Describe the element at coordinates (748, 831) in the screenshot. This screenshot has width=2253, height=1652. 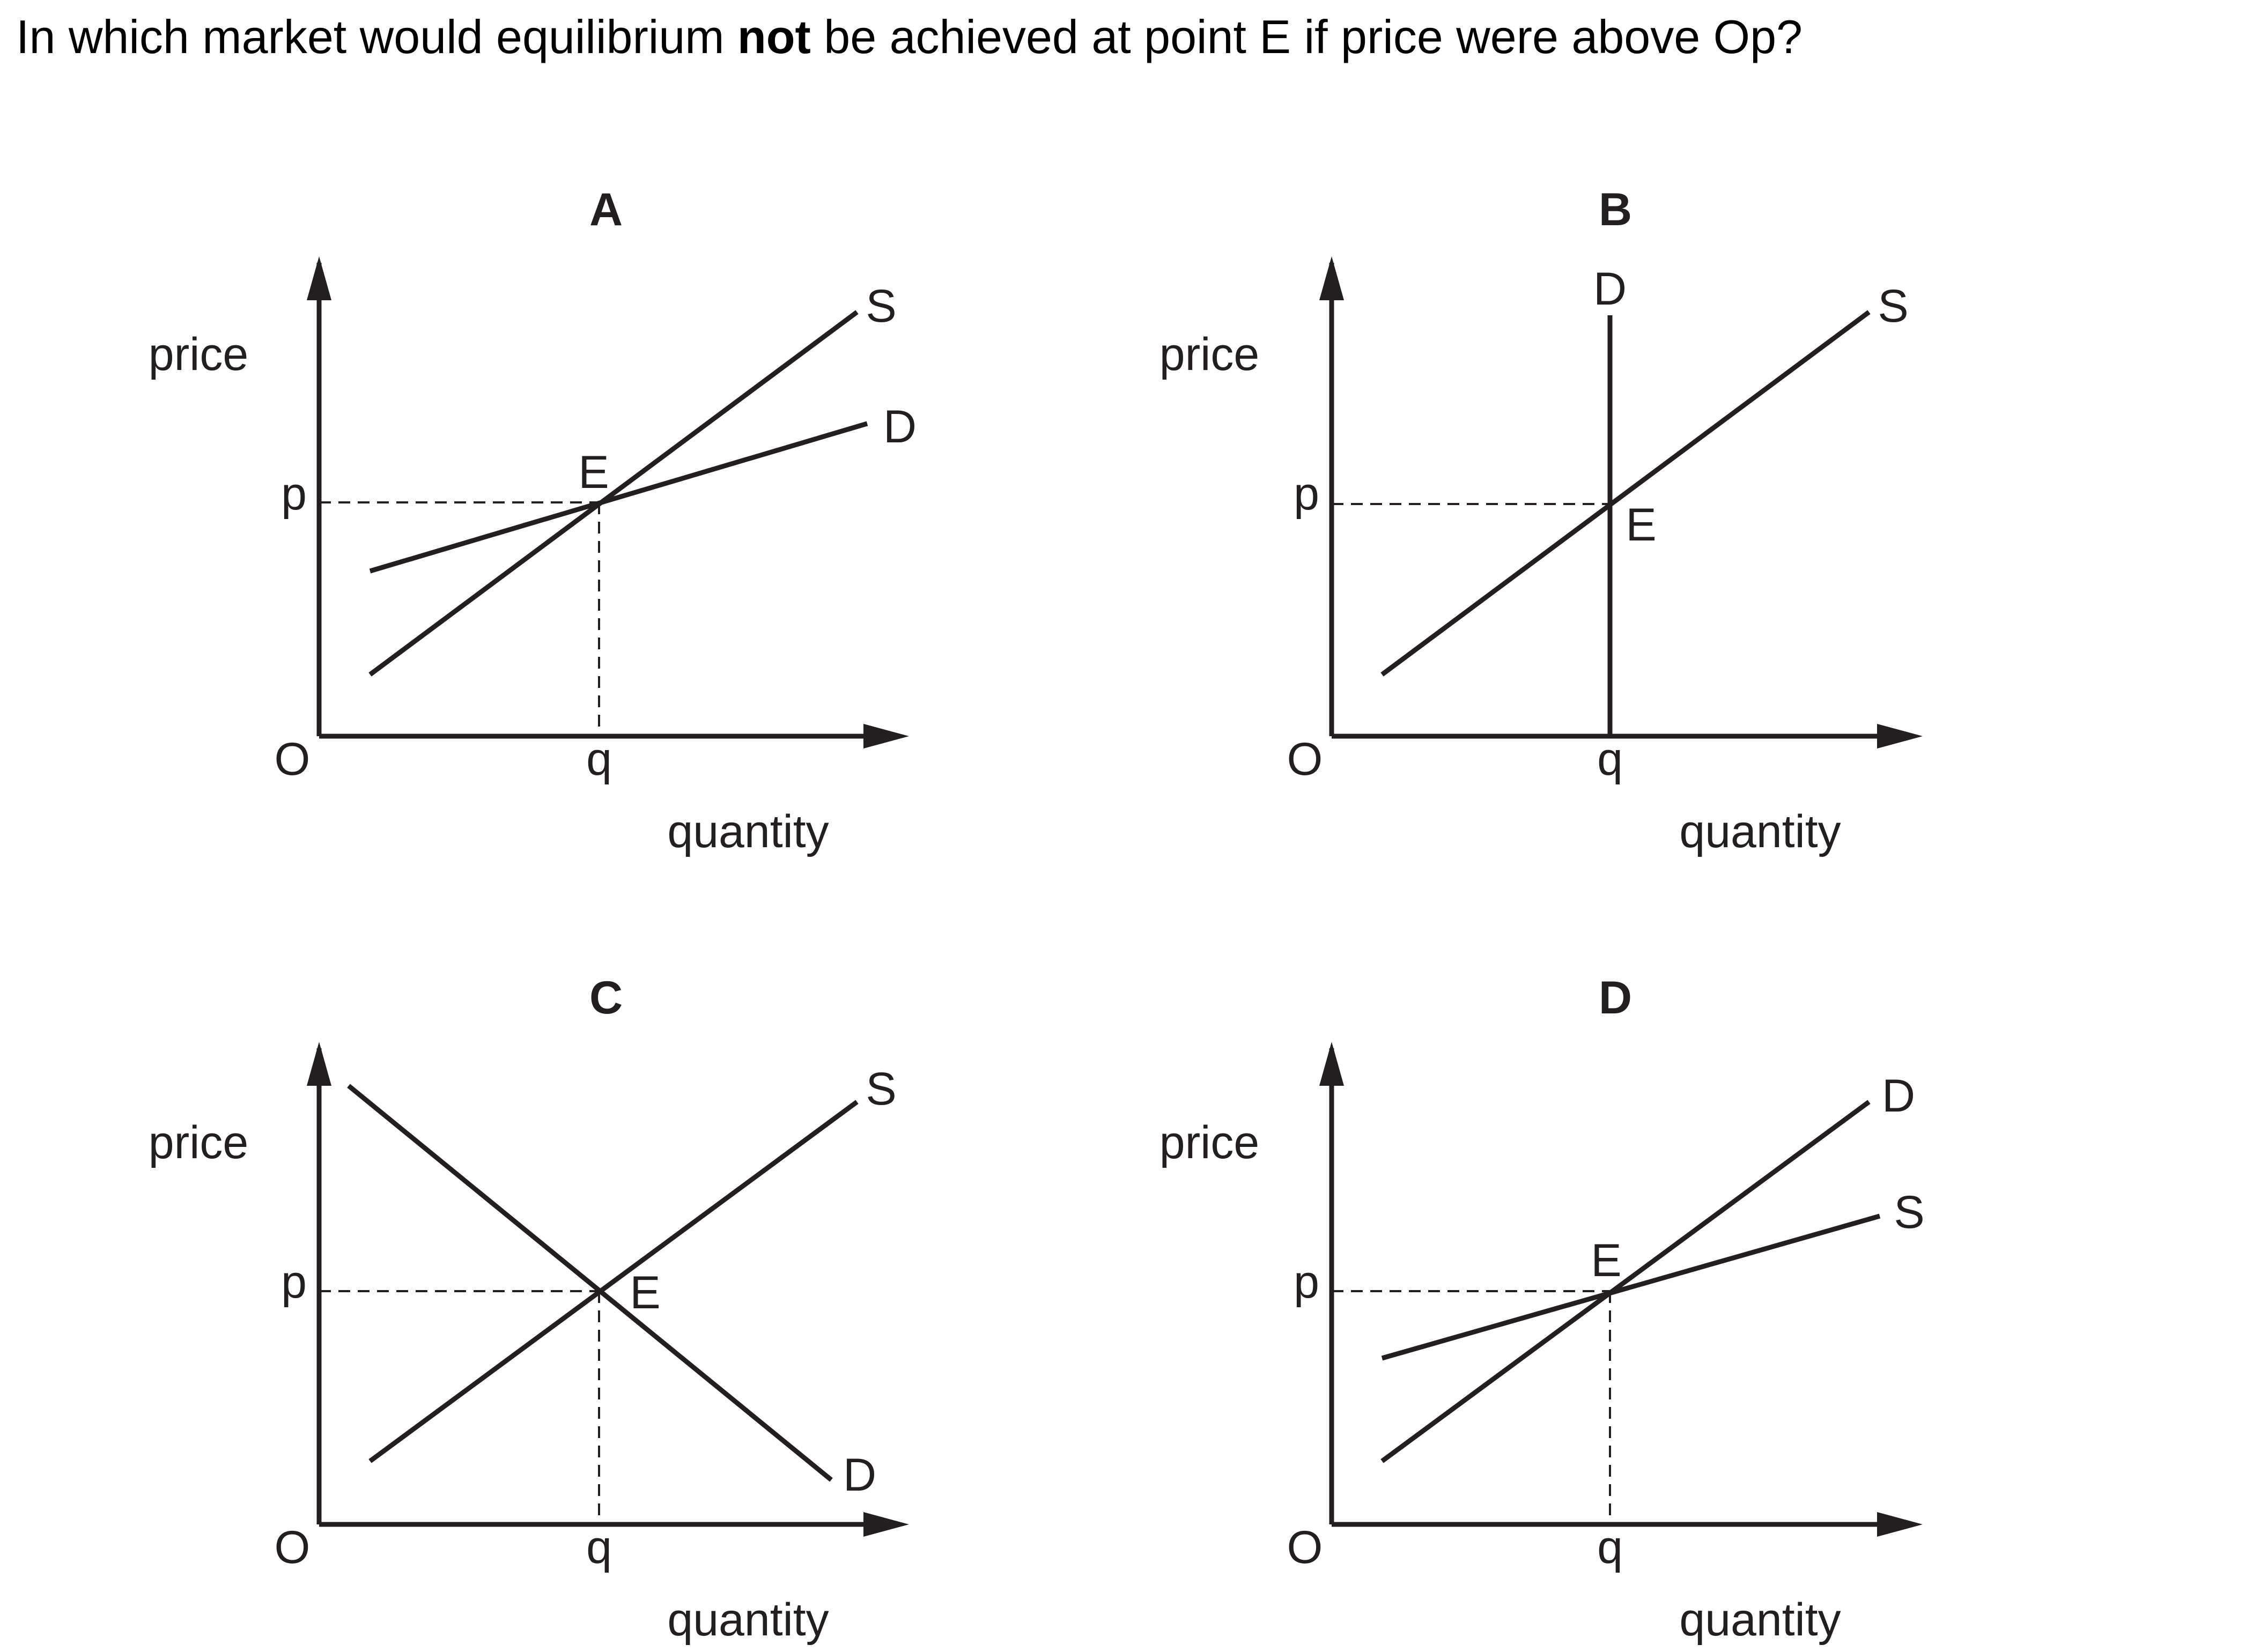
I see `panel-a-x-label: quantity` at that location.